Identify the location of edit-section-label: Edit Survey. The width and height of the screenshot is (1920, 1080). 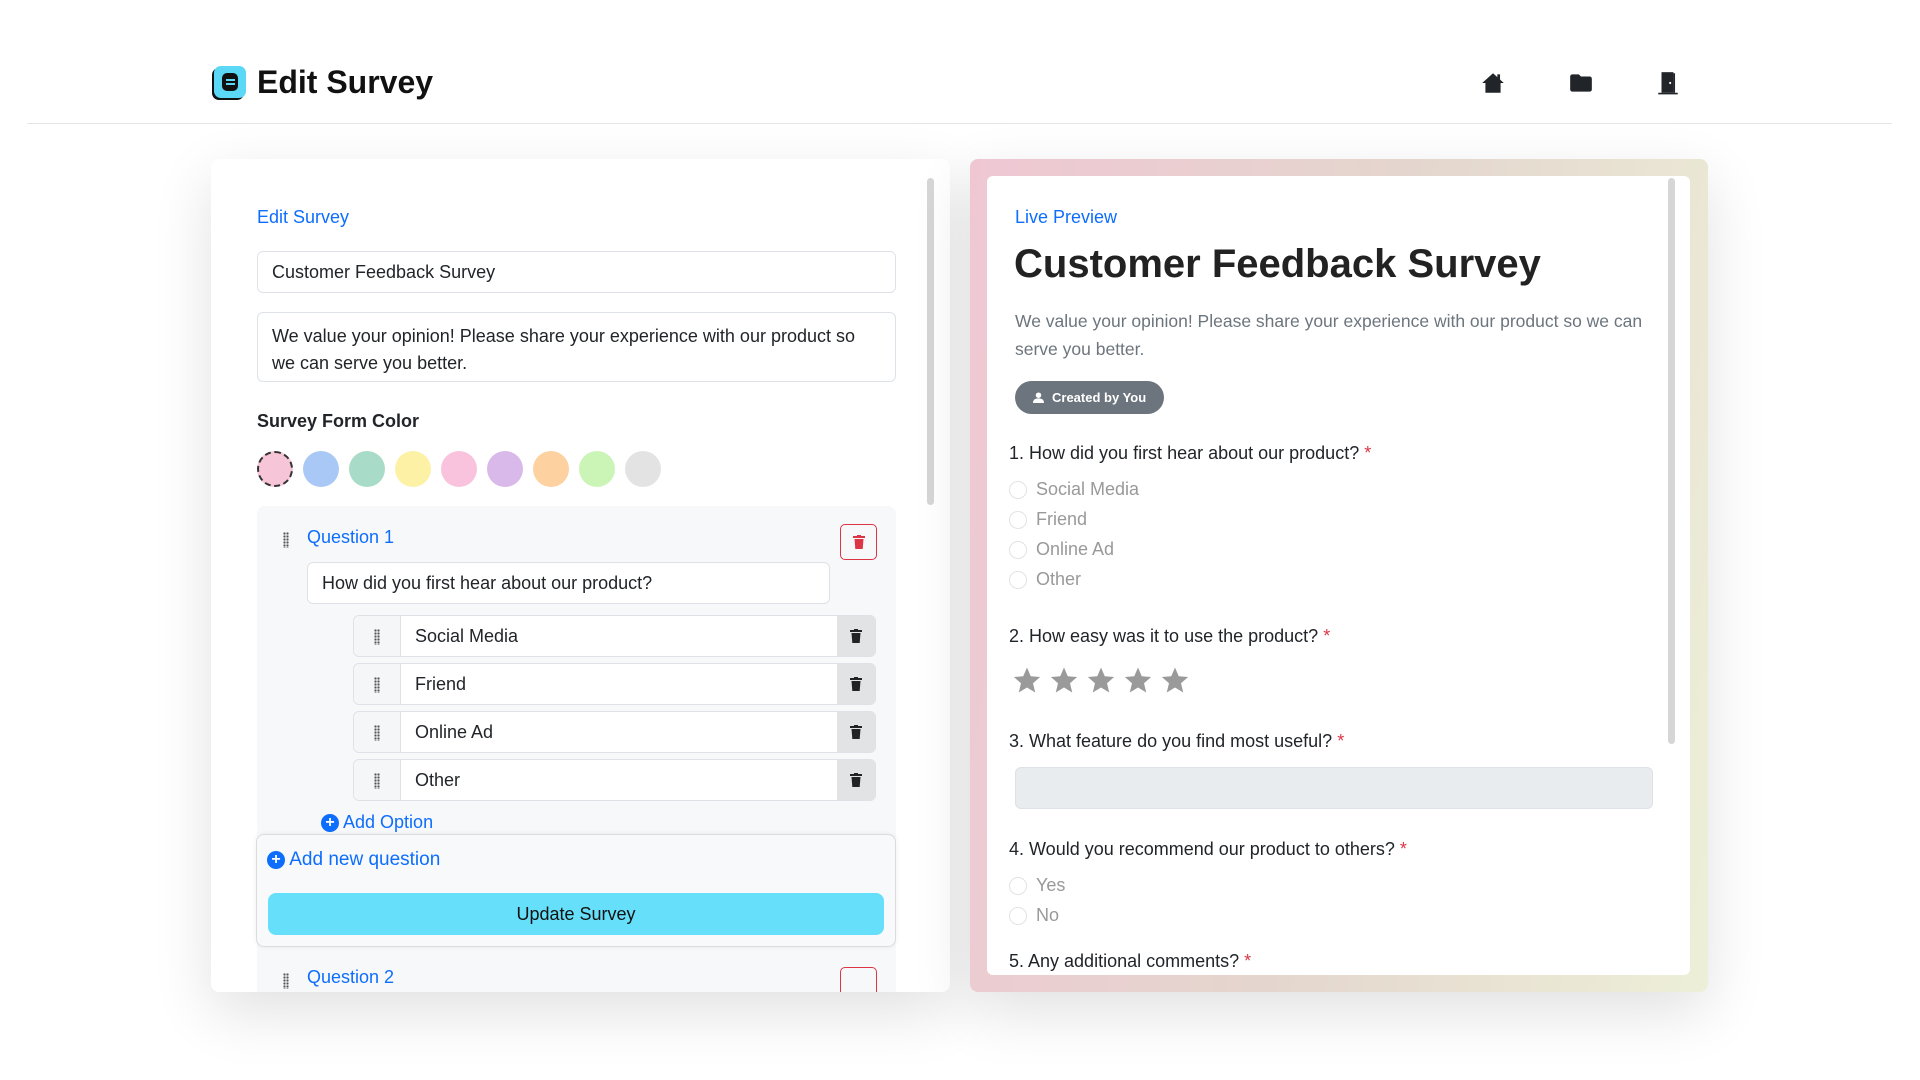
(303, 217).